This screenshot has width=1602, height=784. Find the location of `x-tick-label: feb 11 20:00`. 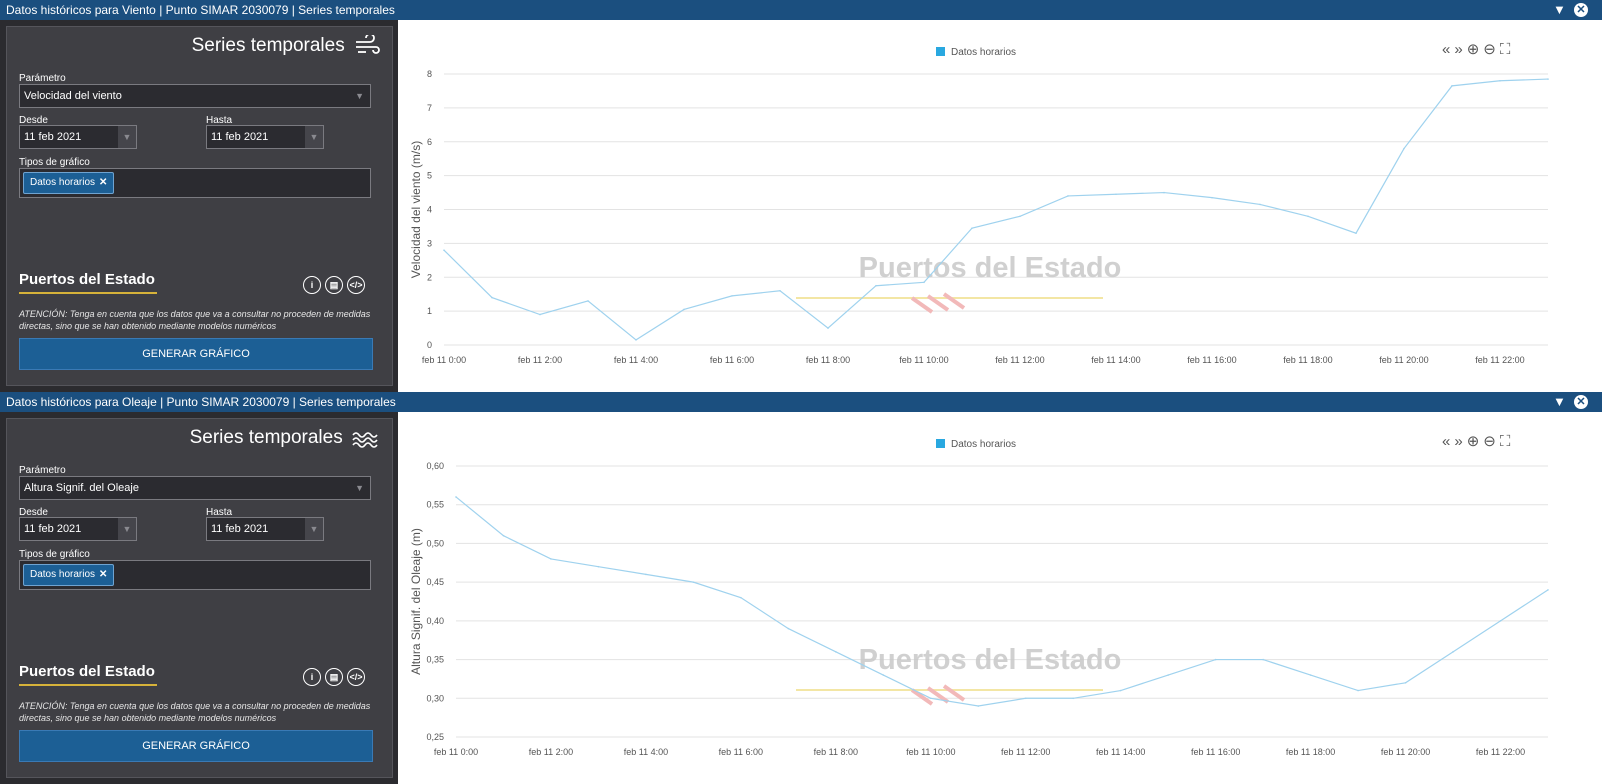

x-tick-label: feb 11 20:00 is located at coordinates (1403, 360).